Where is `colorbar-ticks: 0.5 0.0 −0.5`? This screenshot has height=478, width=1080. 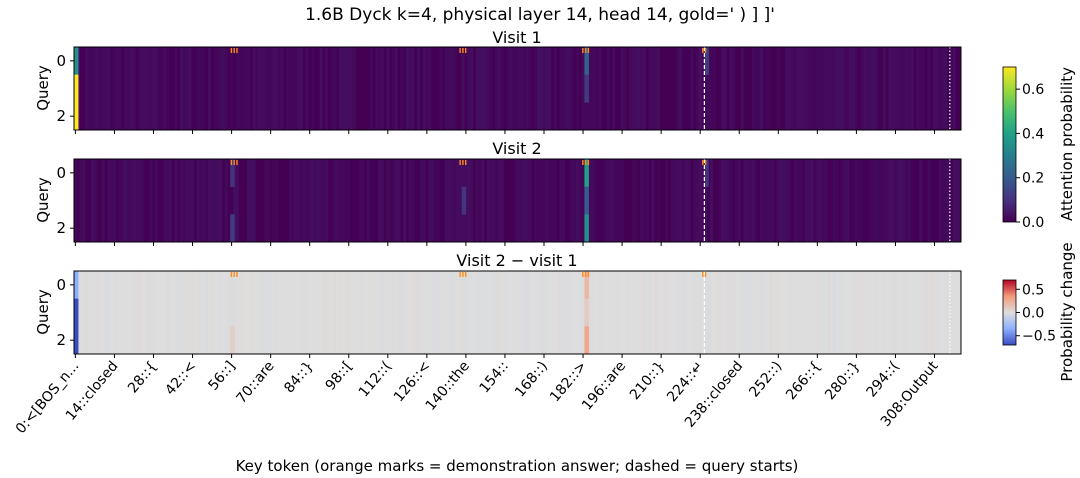 colorbar-ticks: 0.5 0.0 −0.5 is located at coordinates (1036, 313).